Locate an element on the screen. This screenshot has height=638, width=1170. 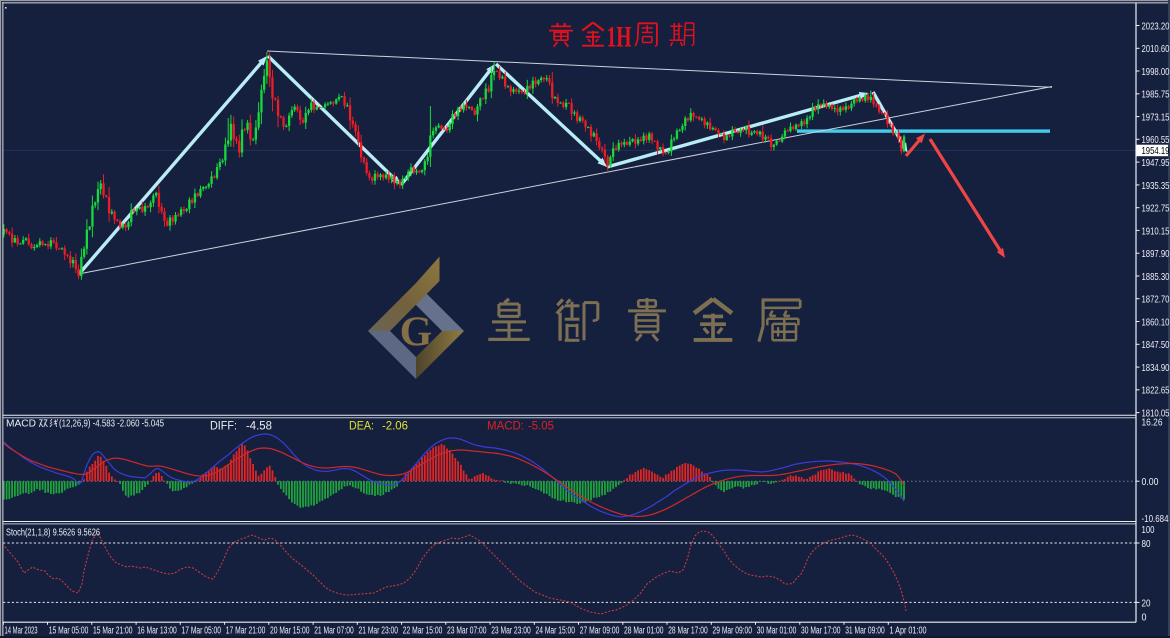
svg-text: Stoch(21,1,8) 9.5626 9.5626 is located at coordinates (53, 533).